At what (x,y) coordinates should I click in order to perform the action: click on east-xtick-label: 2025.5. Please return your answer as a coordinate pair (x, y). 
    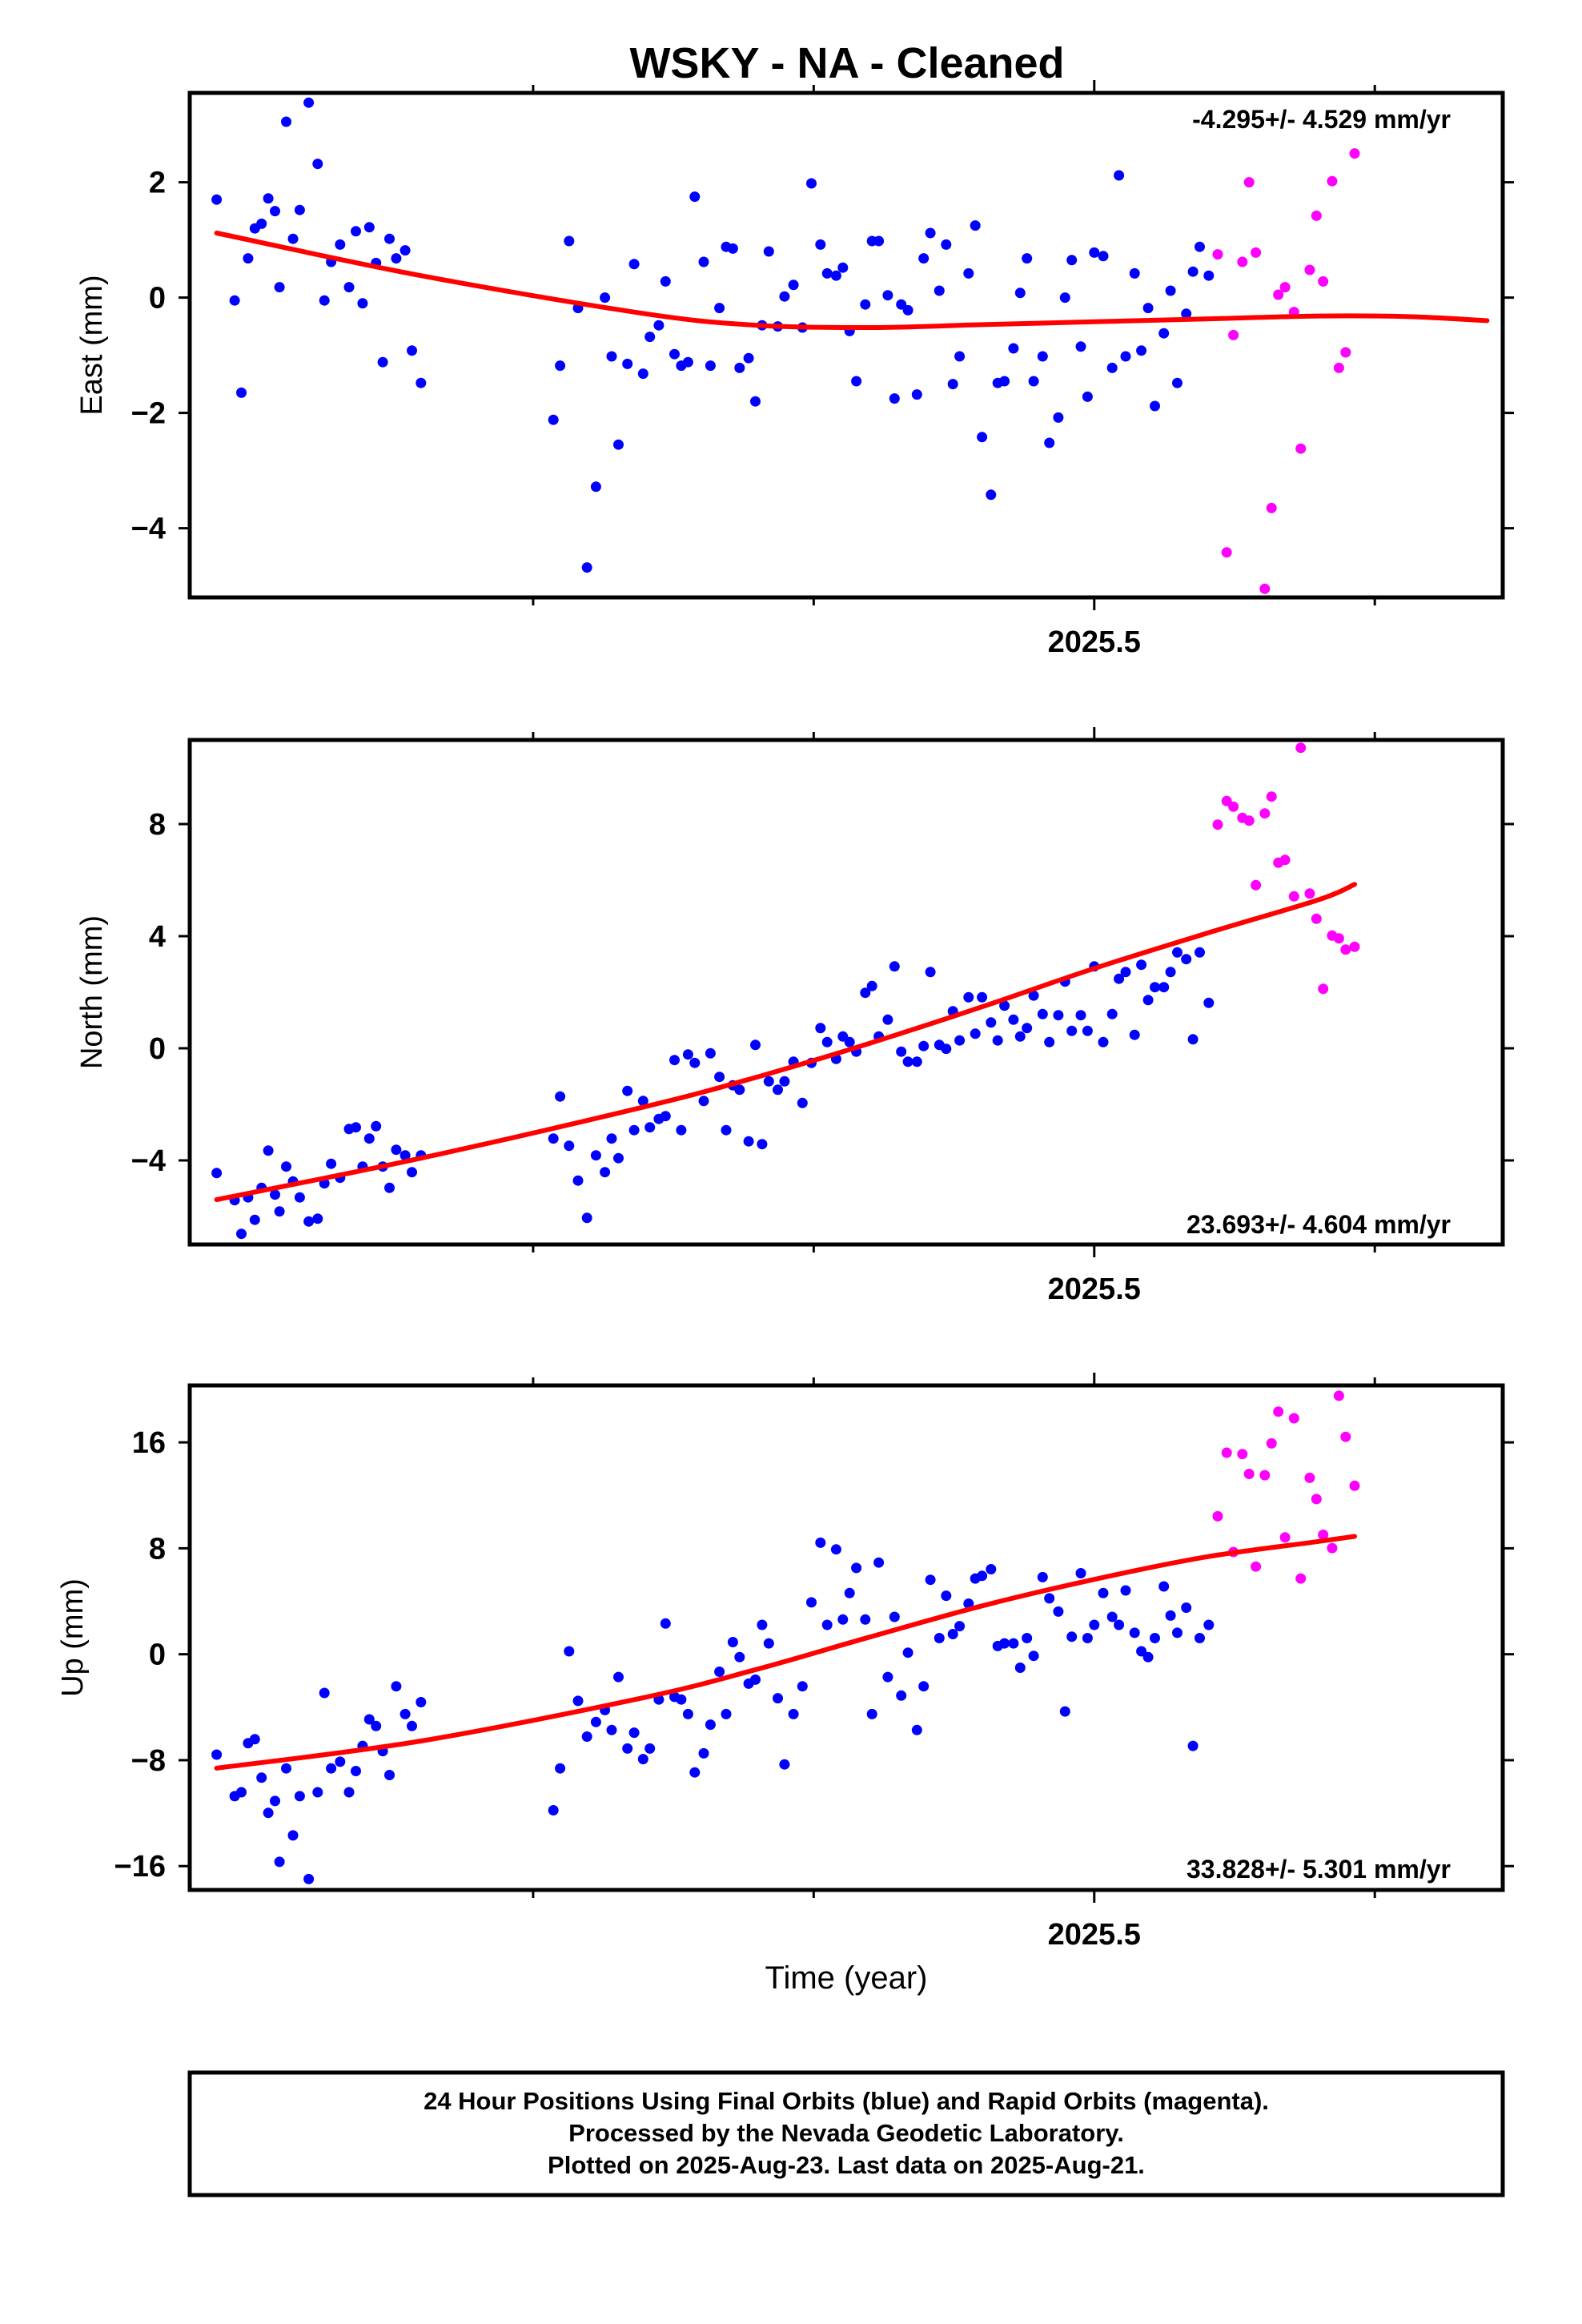
    Looking at the image, I should click on (1094, 642).